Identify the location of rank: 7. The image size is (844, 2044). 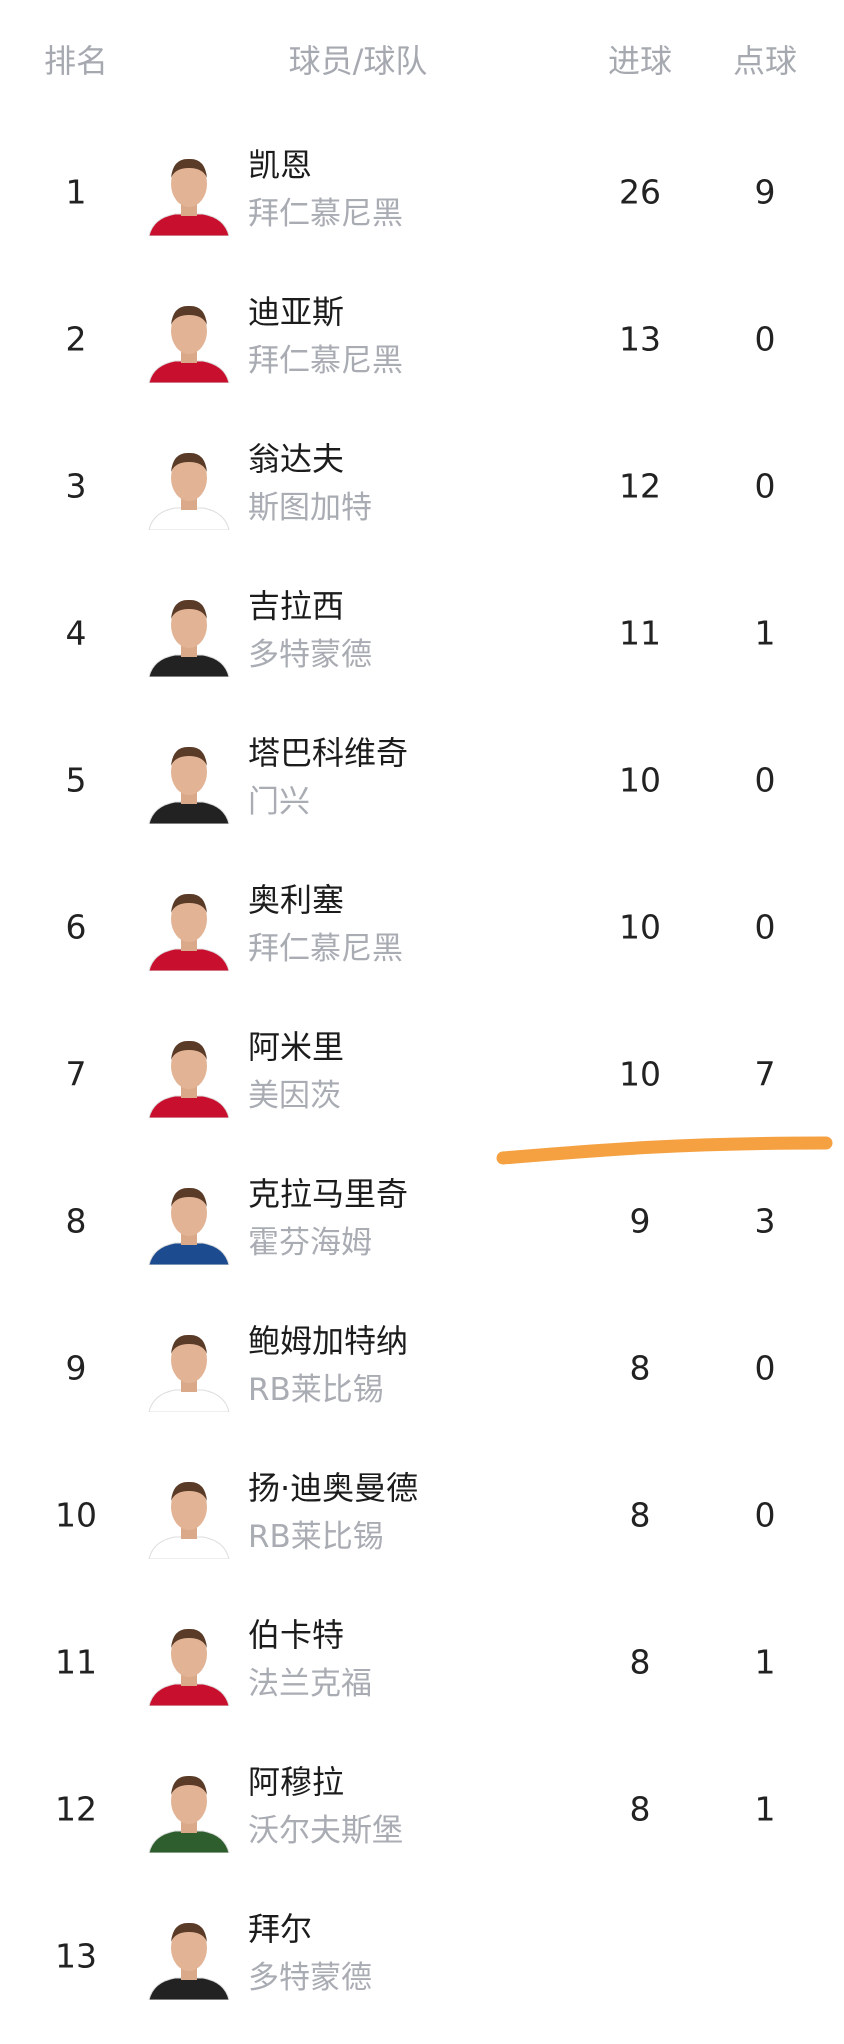
(76, 1073).